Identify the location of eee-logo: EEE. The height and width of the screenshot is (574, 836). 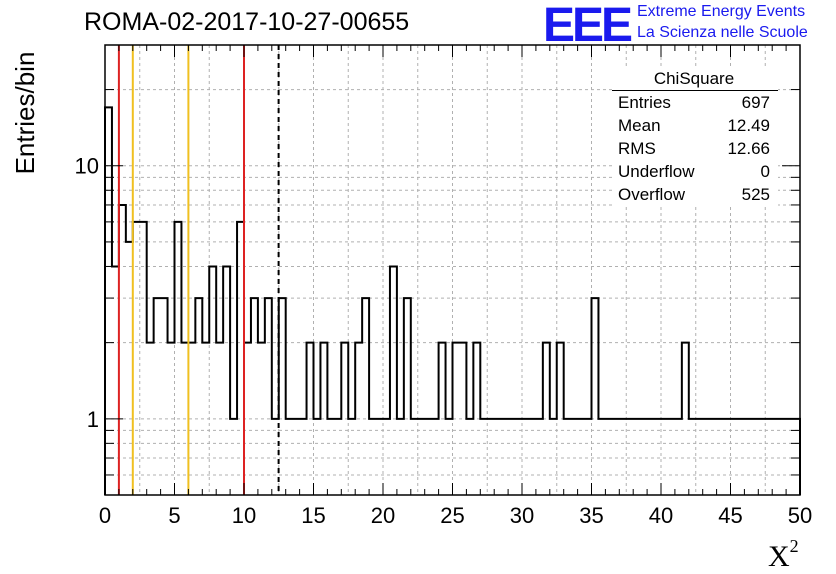
(588, 26).